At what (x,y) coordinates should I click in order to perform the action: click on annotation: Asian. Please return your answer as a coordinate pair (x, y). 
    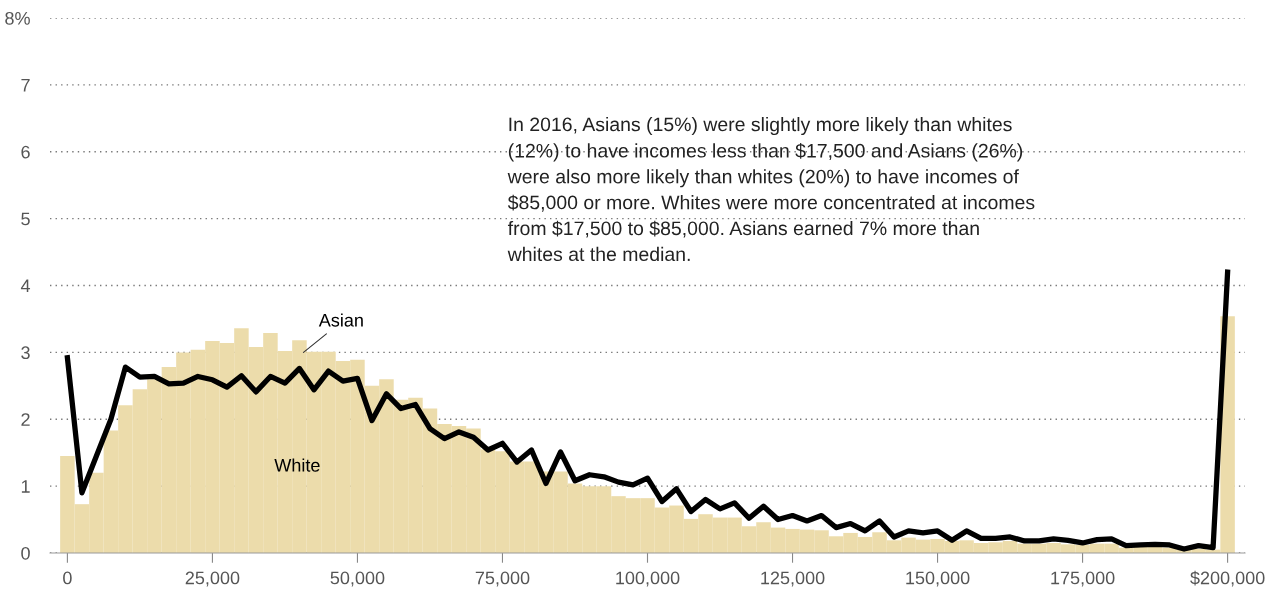
    Looking at the image, I should click on (340, 320).